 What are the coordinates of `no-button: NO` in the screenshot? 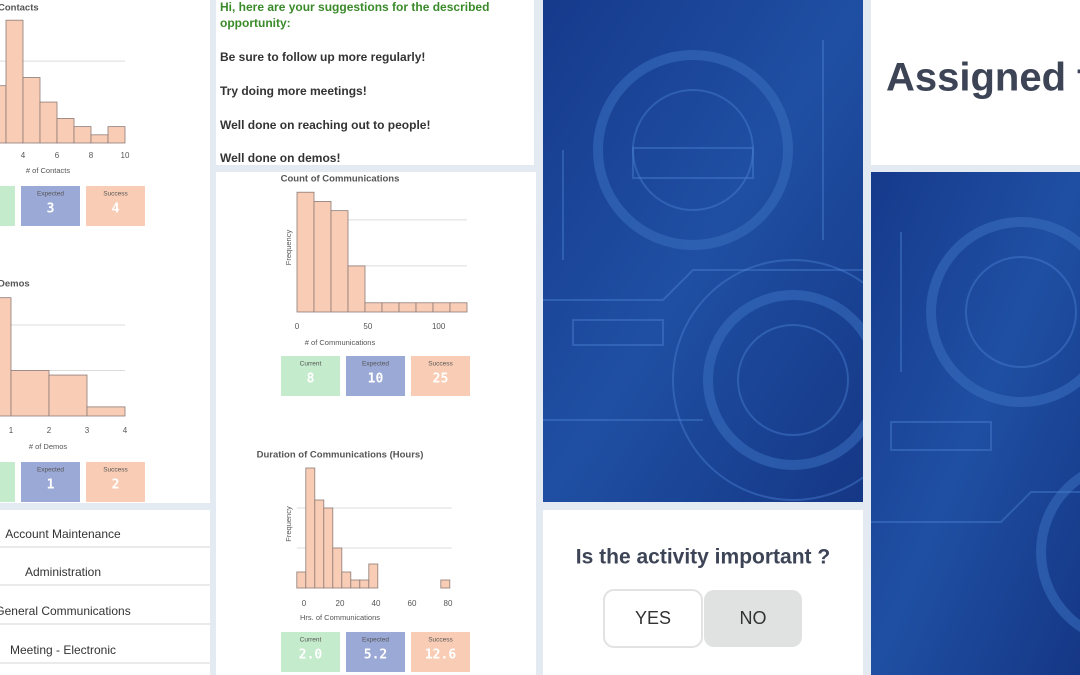 It's located at (753, 618).